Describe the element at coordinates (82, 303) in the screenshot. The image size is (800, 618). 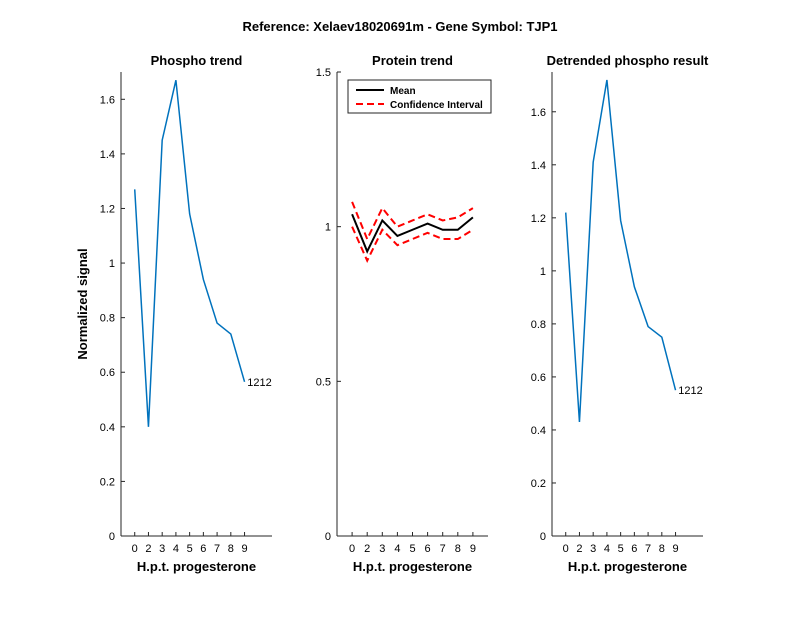
I see `y-axis-label: Normalized signal` at that location.